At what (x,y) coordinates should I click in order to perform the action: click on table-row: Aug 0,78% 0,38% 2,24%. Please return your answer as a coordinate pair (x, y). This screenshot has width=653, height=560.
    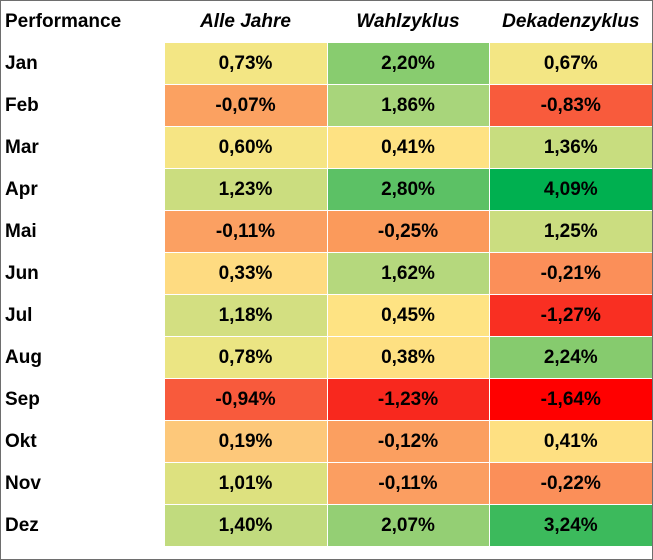
    Looking at the image, I should click on (326, 357).